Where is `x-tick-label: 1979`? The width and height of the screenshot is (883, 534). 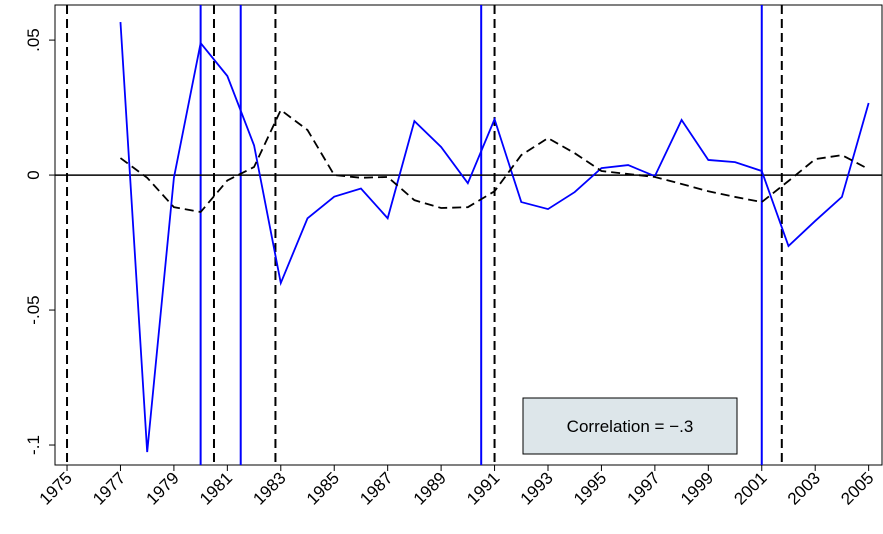 x-tick-label: 1979 is located at coordinates (163, 488).